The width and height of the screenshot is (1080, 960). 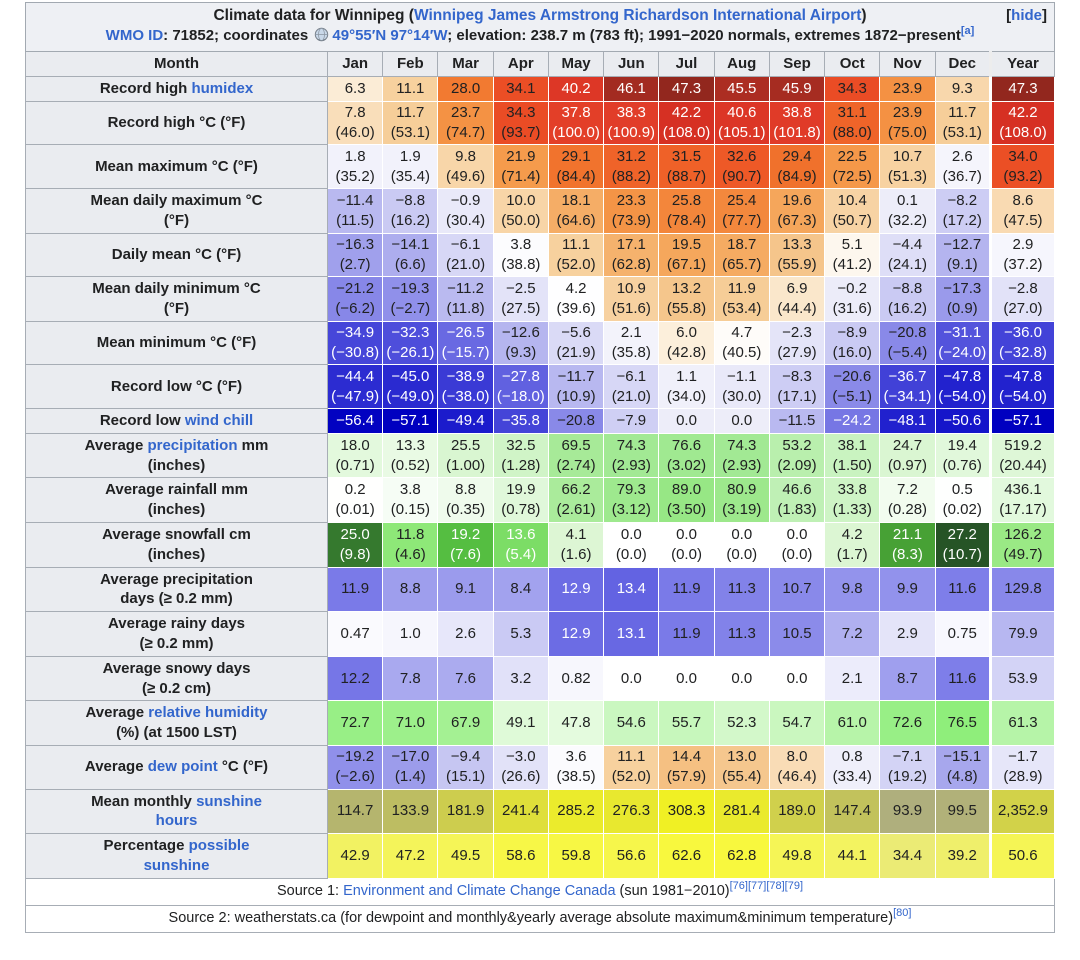 What do you see at coordinates (219, 846) in the screenshot?
I see `wiki-link: possible` at bounding box center [219, 846].